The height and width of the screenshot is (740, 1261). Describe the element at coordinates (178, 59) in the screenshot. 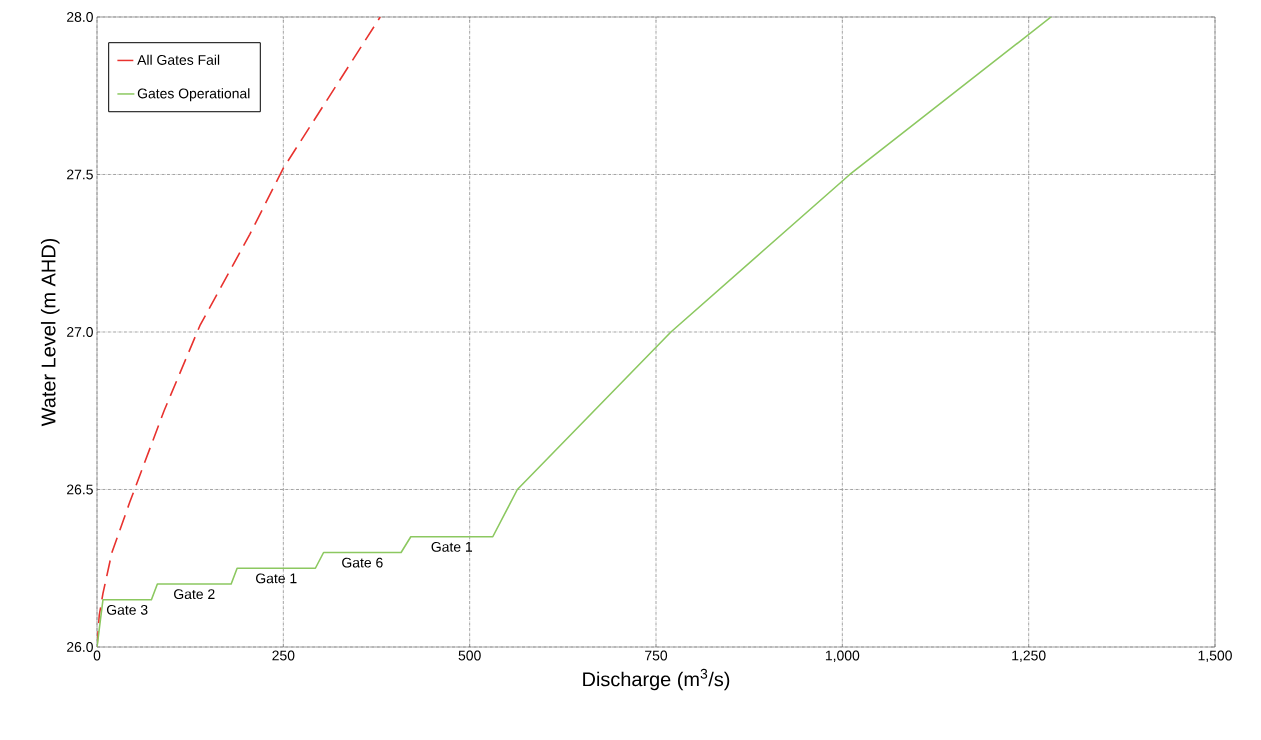

I see `legend-label: All Gates Fail` at that location.